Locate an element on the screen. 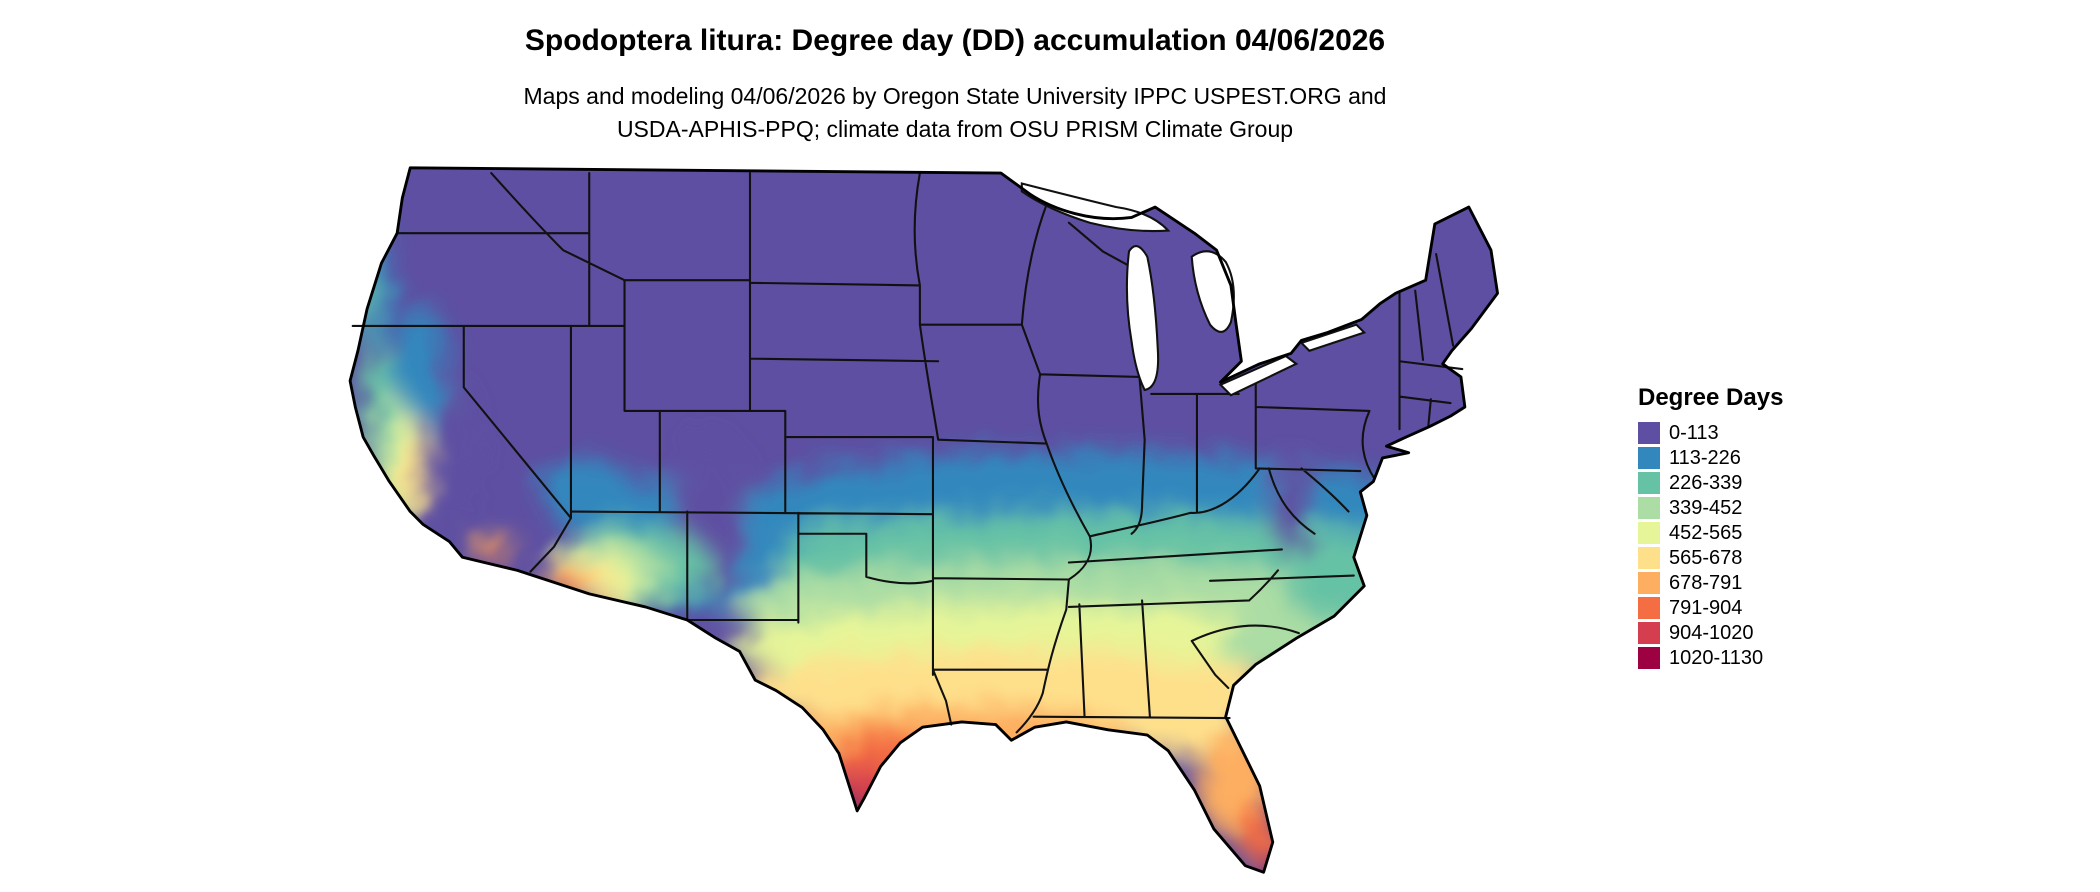 This screenshot has height=892, width=2100. legend-item-label: 678-791 is located at coordinates (1706, 582).